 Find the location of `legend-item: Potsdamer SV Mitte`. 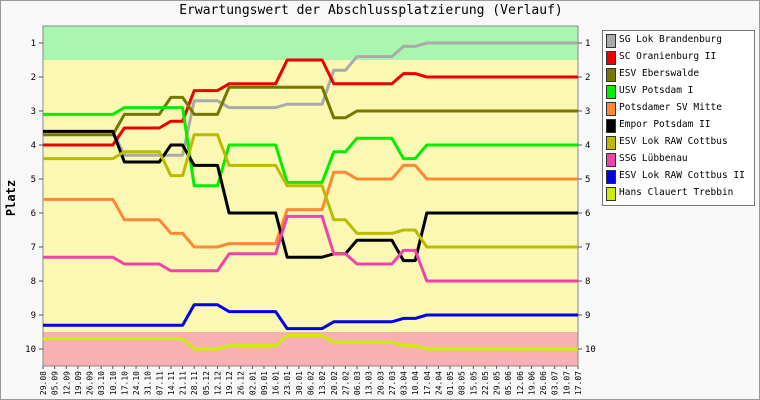

legend-item: Potsdamer SV Mitte is located at coordinates (678, 107).